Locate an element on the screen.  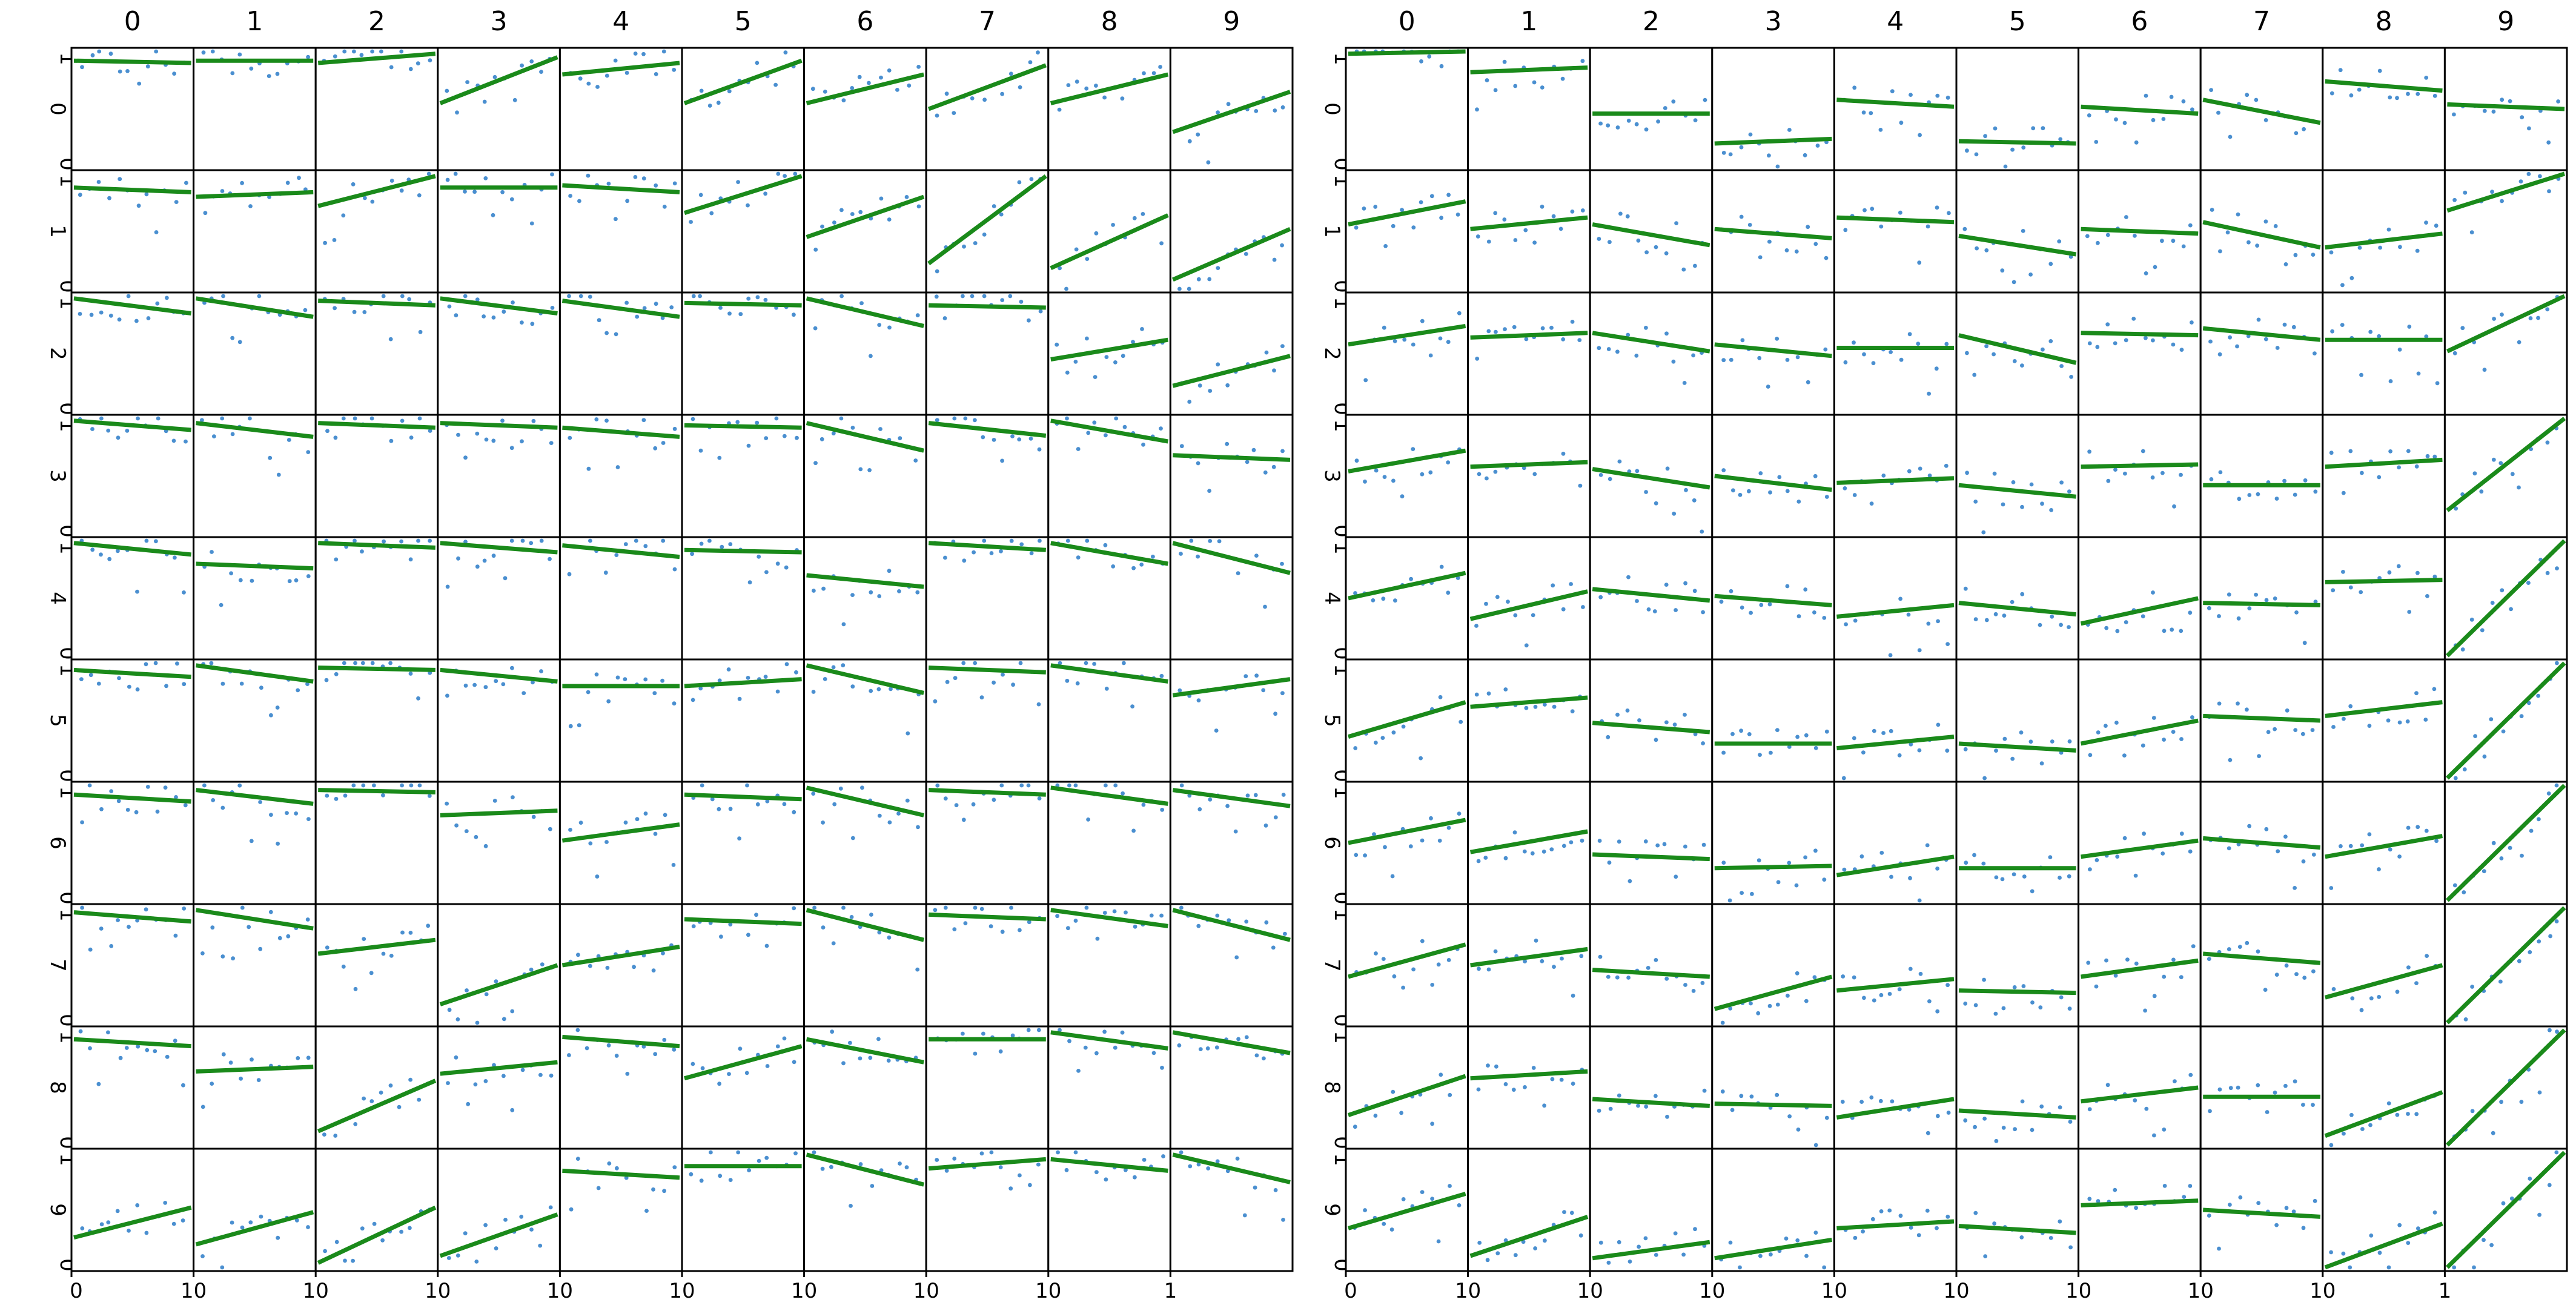
row-label-2: 2 is located at coordinates (1332, 353).